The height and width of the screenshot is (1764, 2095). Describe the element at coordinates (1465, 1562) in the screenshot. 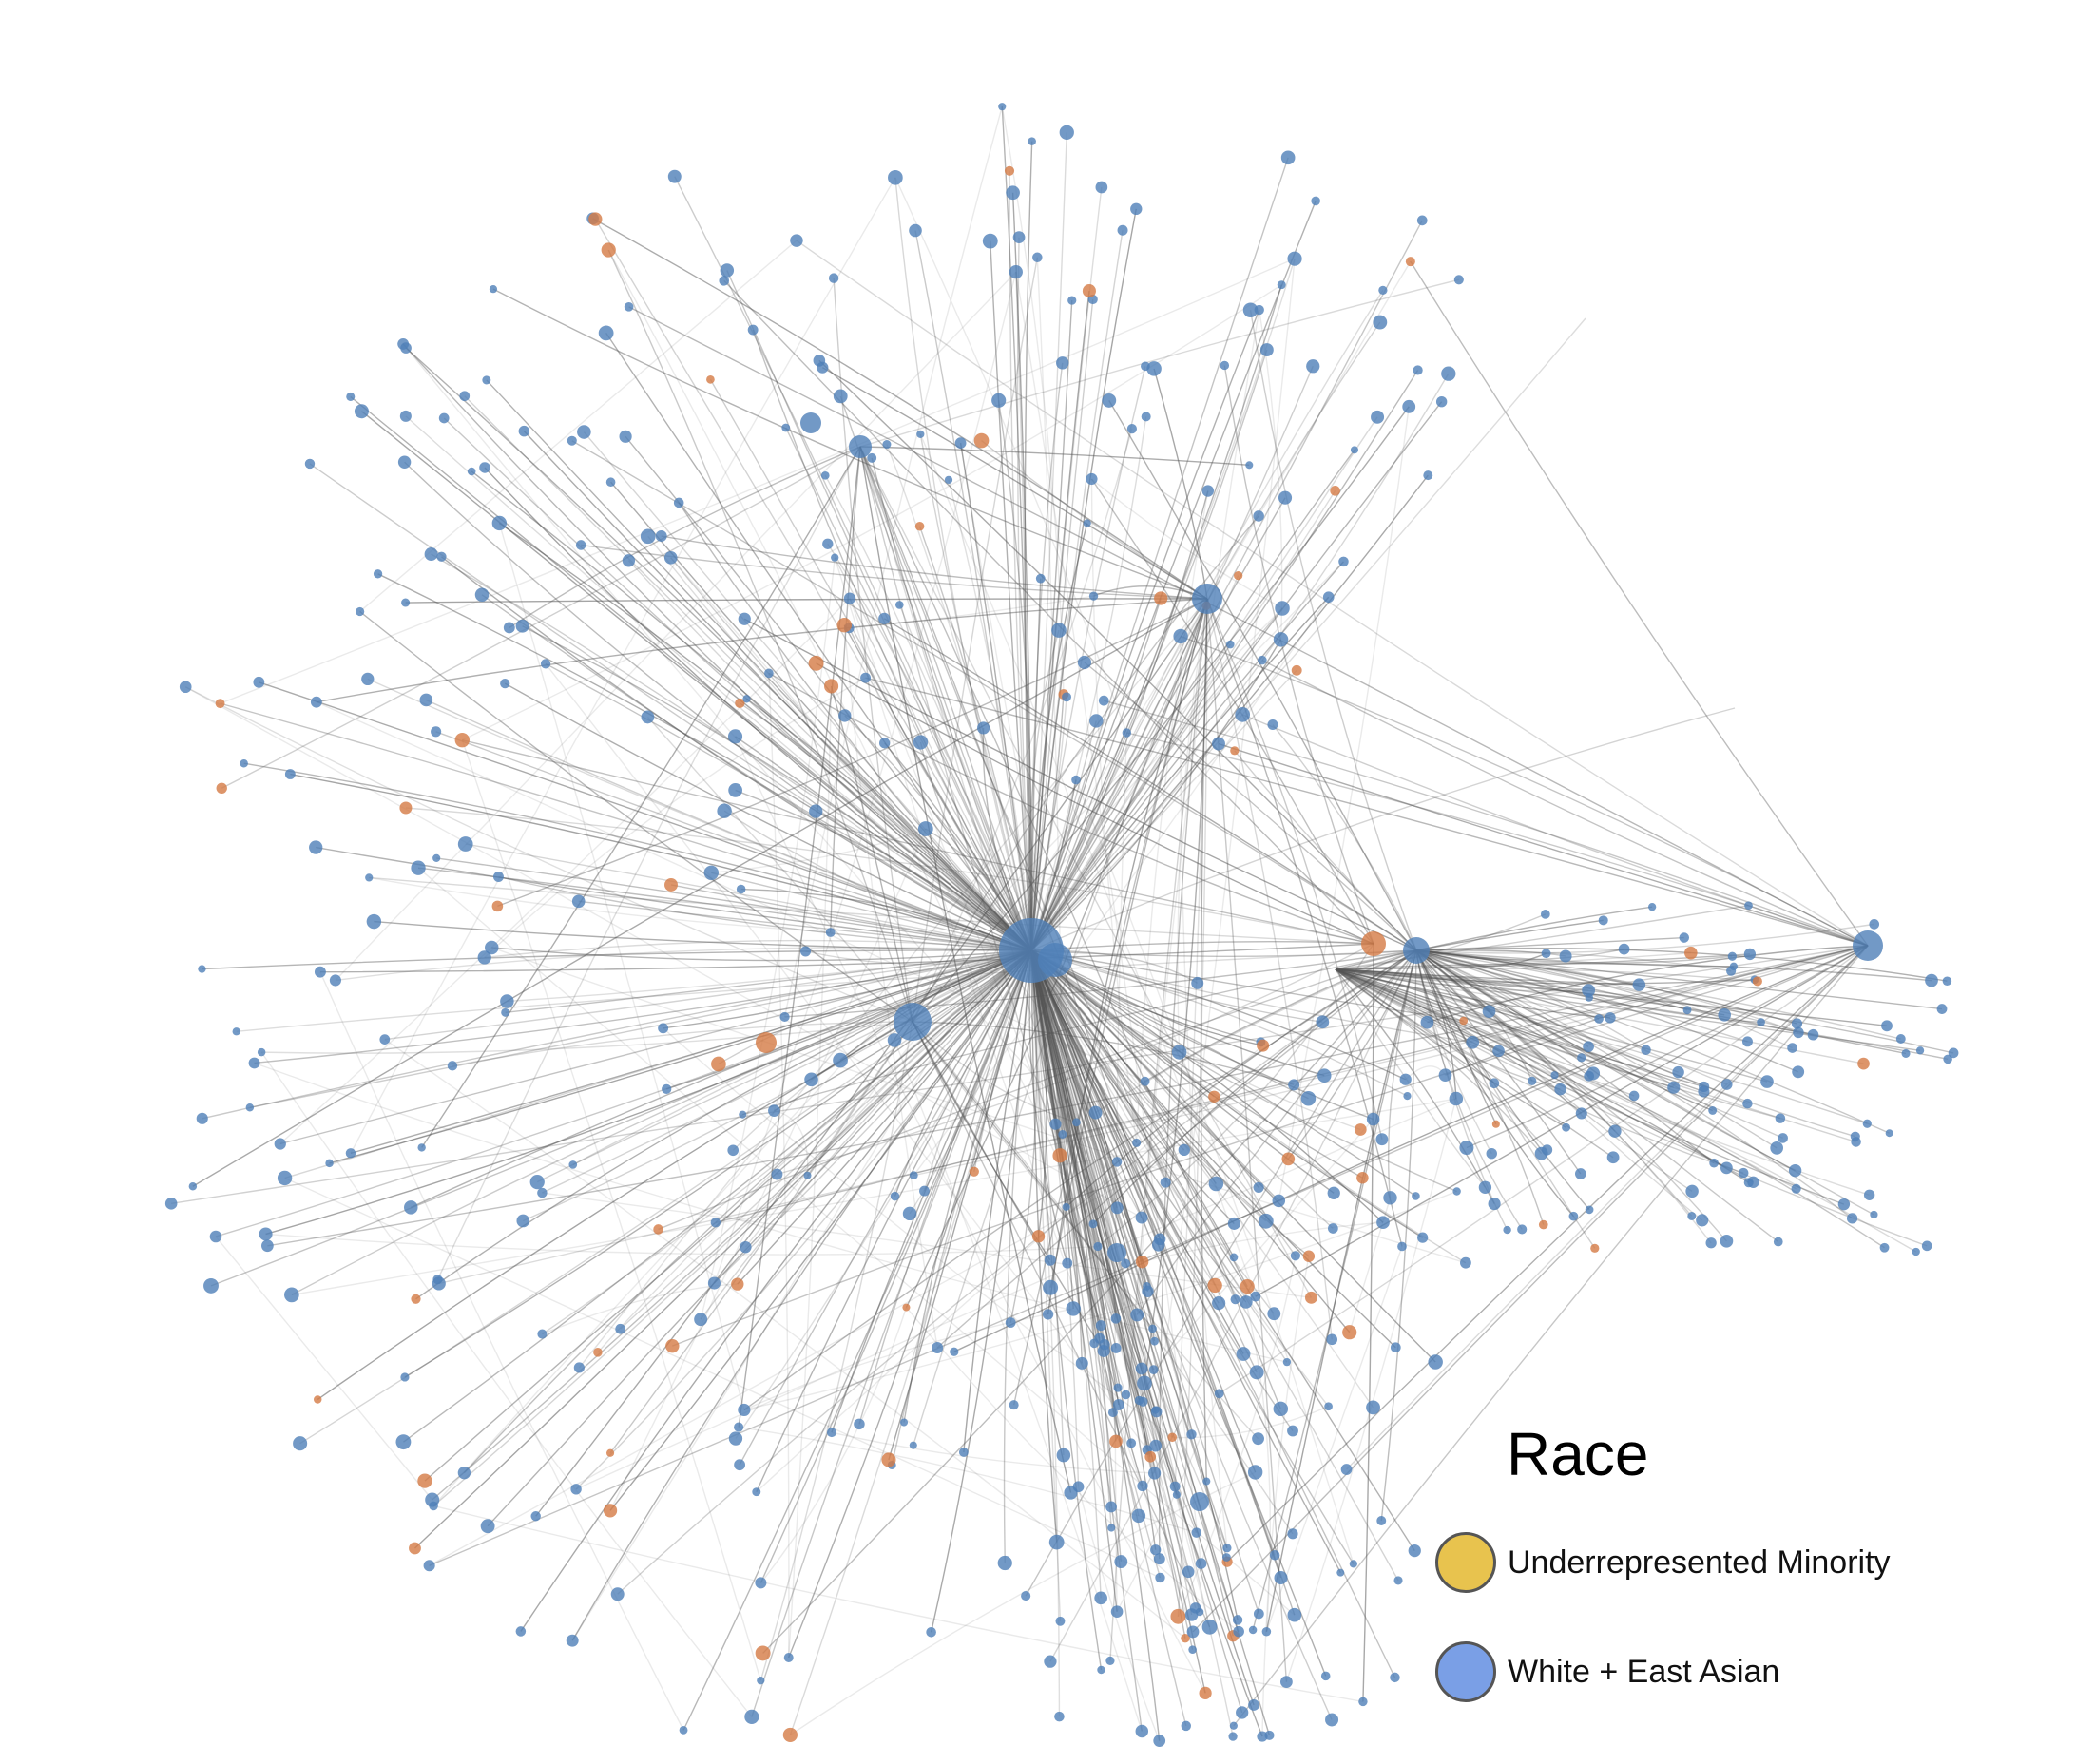

I see `legend-swatch-underrepresented-minority` at that location.